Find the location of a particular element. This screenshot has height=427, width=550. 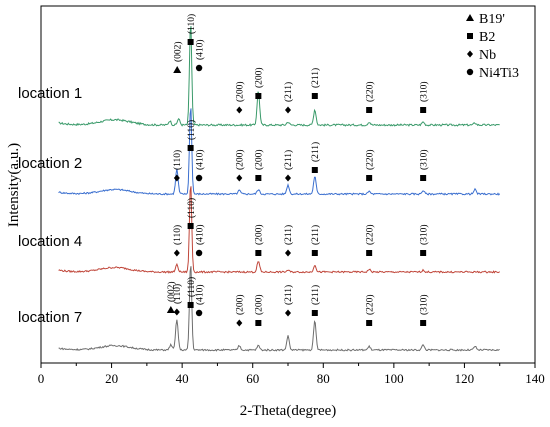

series-labels: location 1 location 2 location 4 location 7 is located at coordinates (50, 205).